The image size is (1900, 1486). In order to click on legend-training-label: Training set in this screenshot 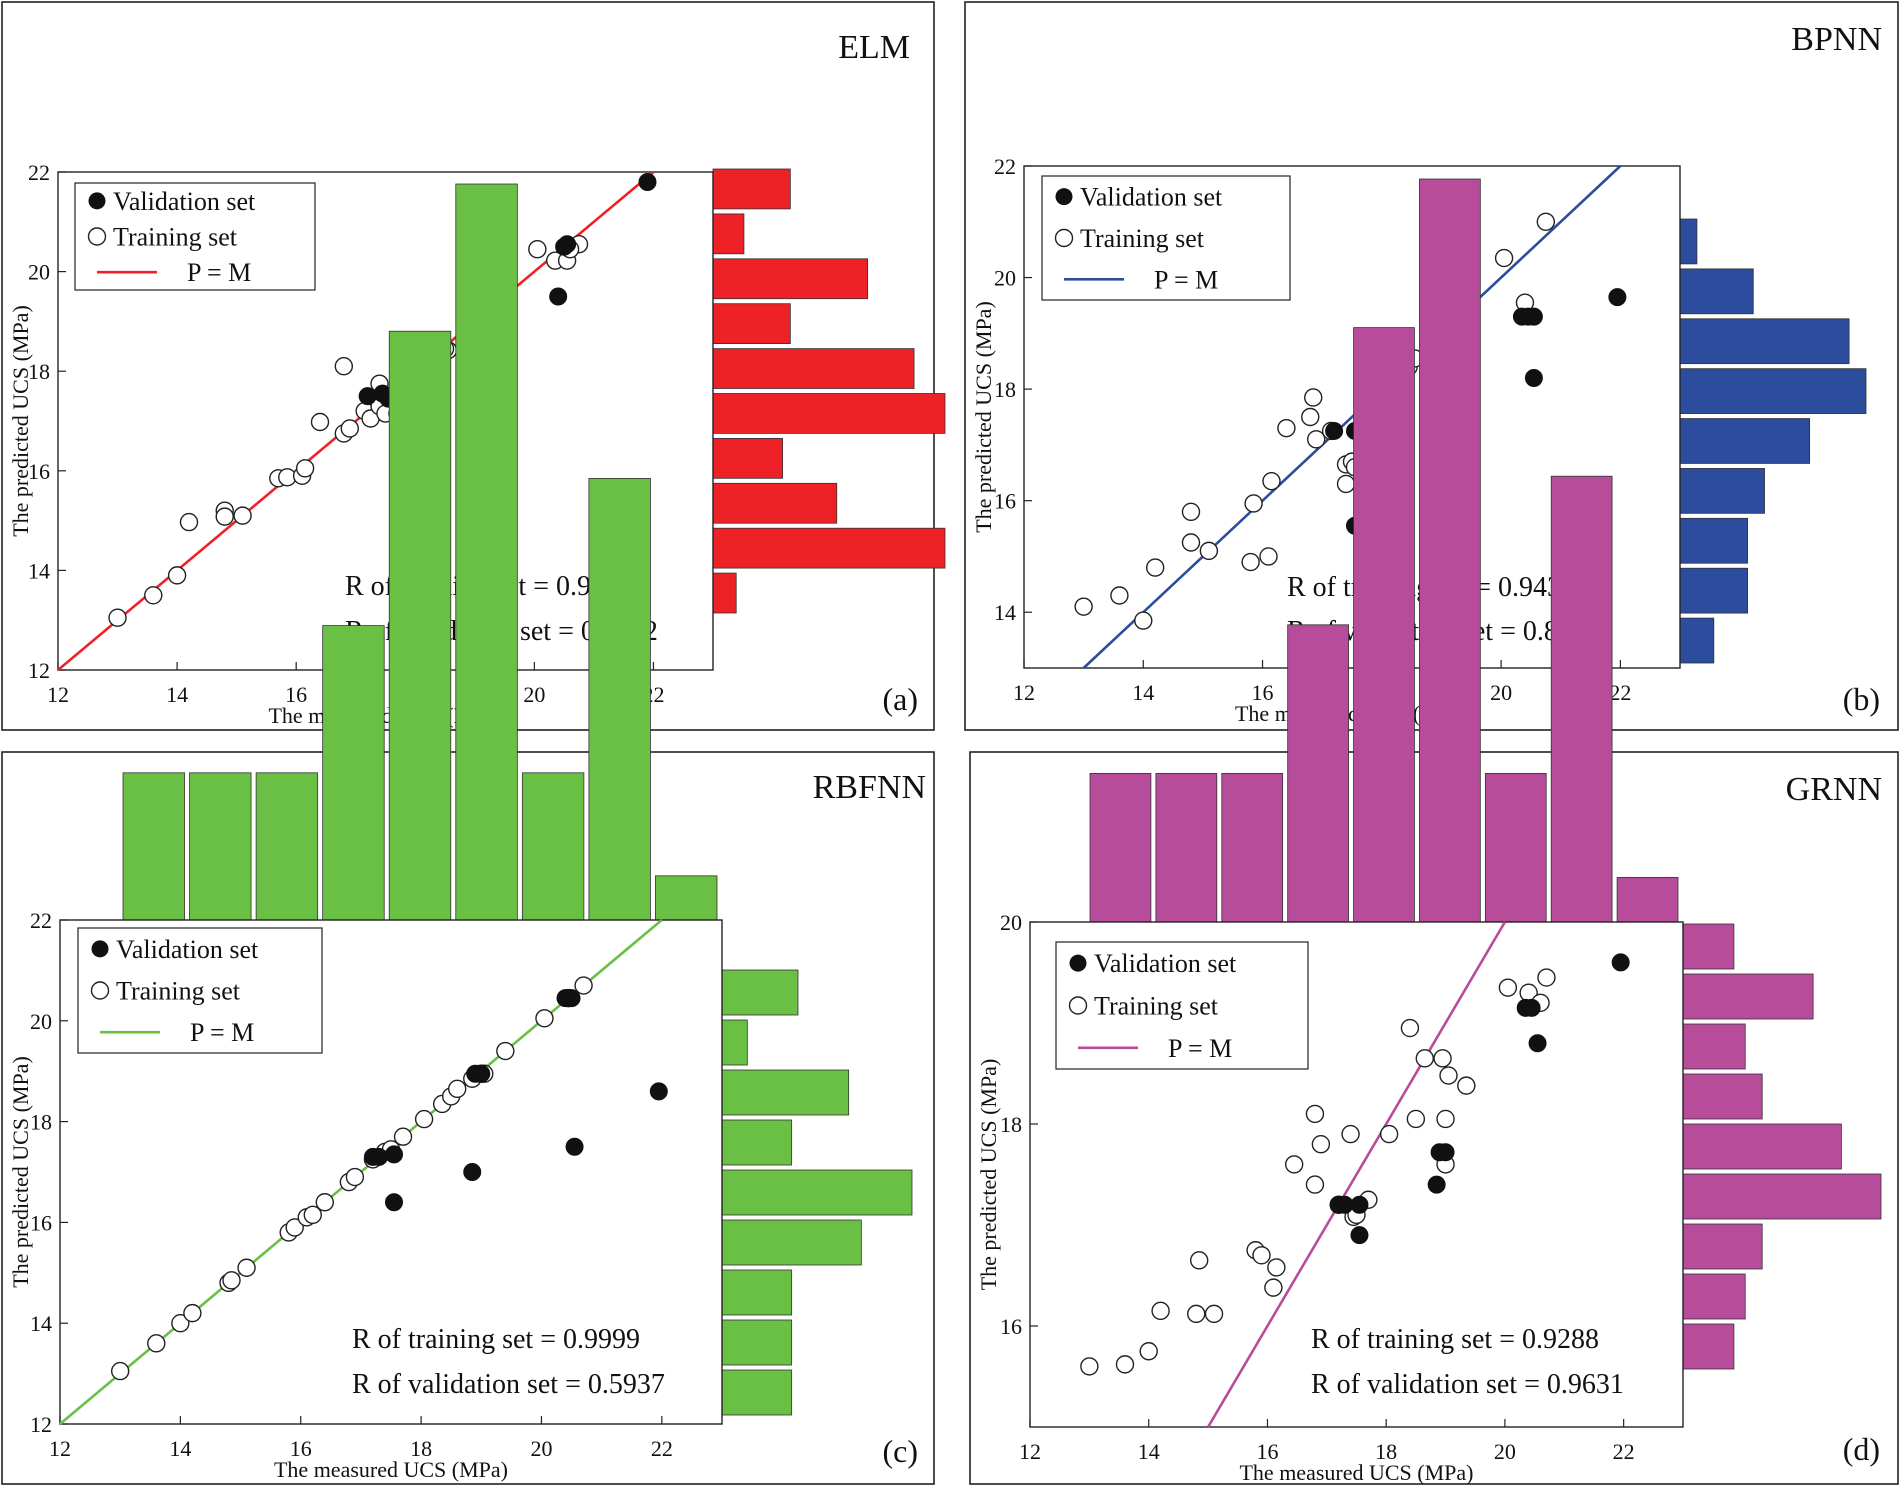, I will do `click(1156, 1006)`.